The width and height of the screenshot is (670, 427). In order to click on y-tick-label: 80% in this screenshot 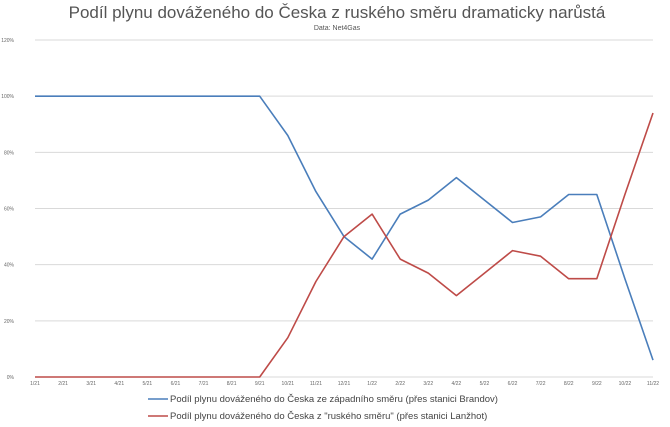, I will do `click(9, 153)`.